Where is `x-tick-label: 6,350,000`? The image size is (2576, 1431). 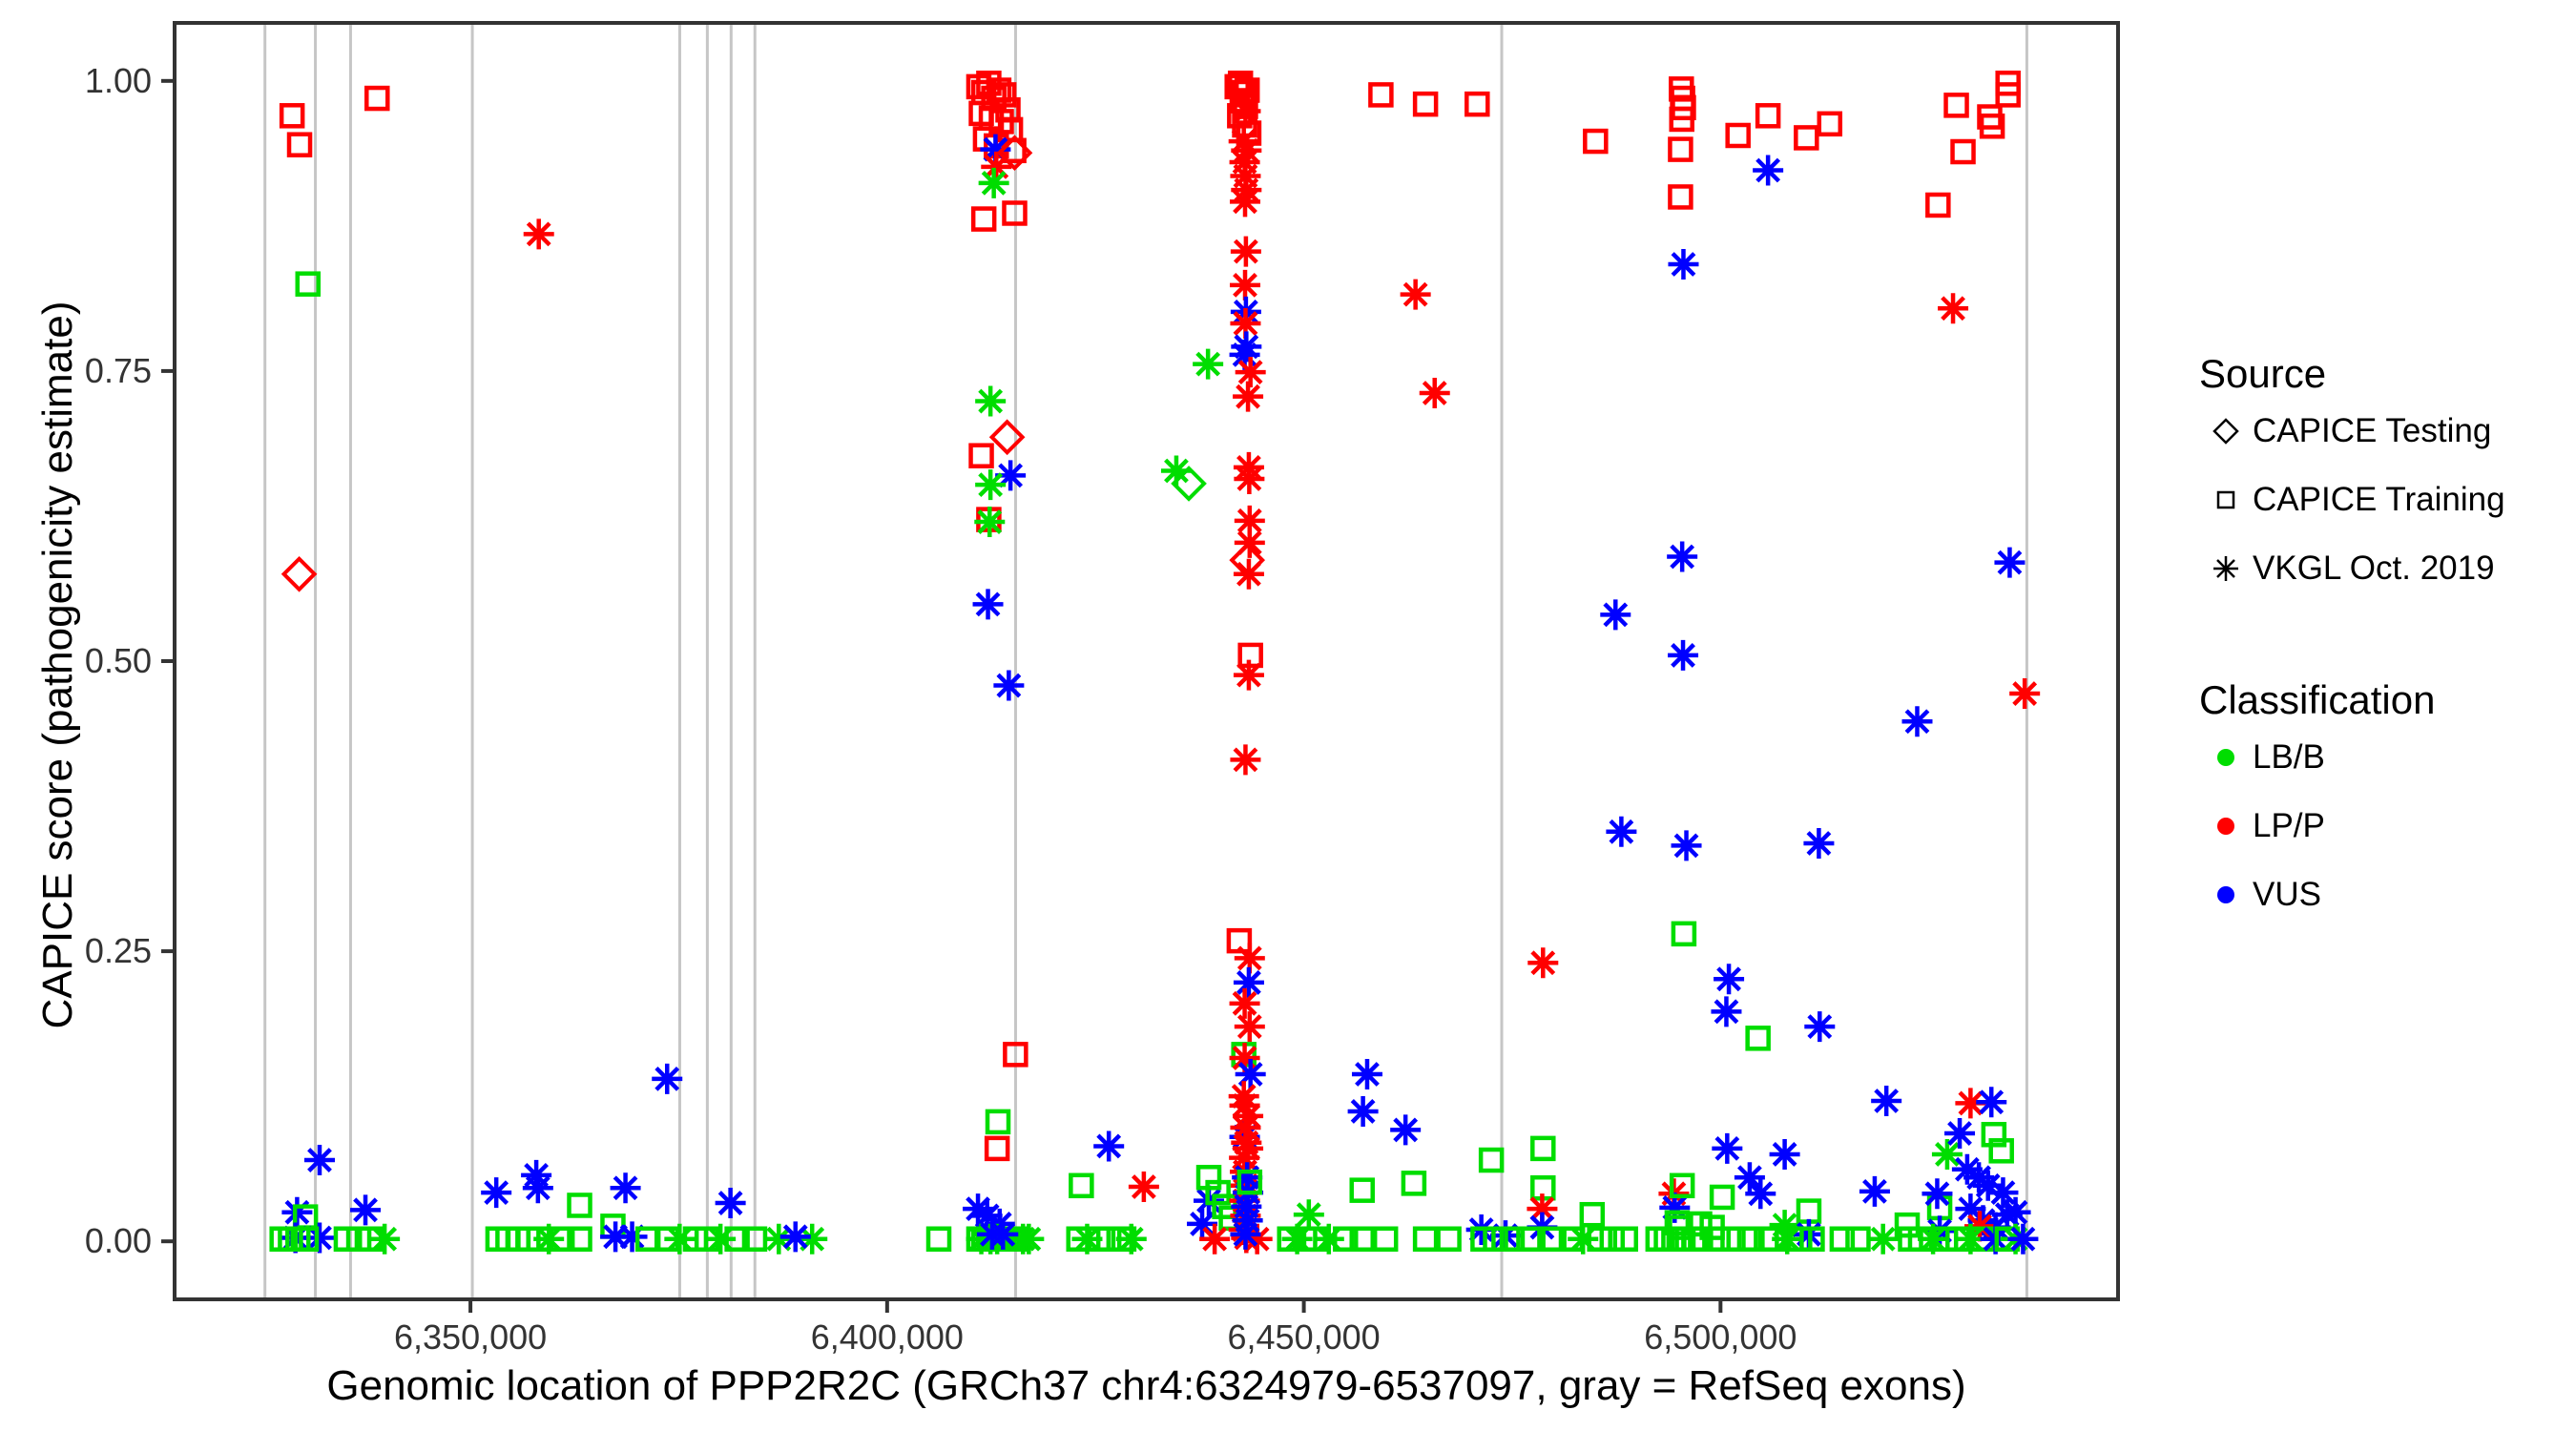 x-tick-label: 6,350,000 is located at coordinates (470, 1337).